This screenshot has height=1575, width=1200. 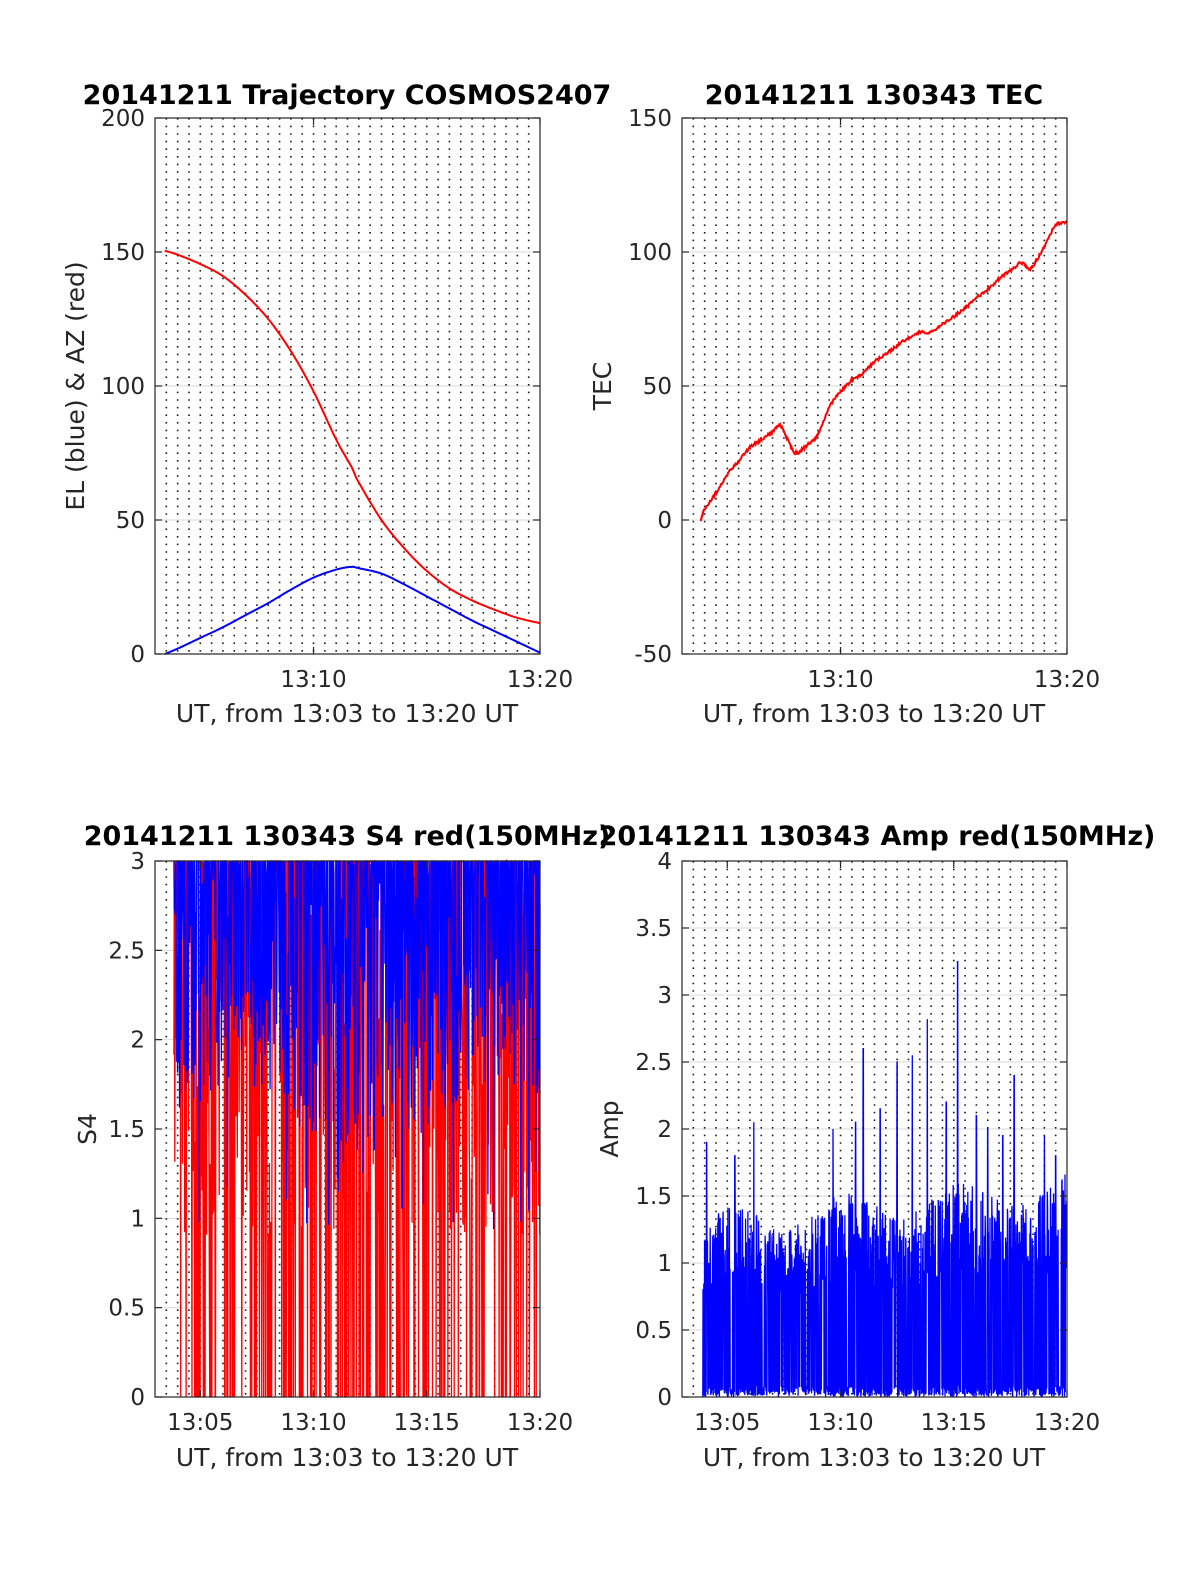 What do you see at coordinates (347, 1457) in the screenshot?
I see `s4-xlabel: UT, from 13:03 to 13:20 UT` at bounding box center [347, 1457].